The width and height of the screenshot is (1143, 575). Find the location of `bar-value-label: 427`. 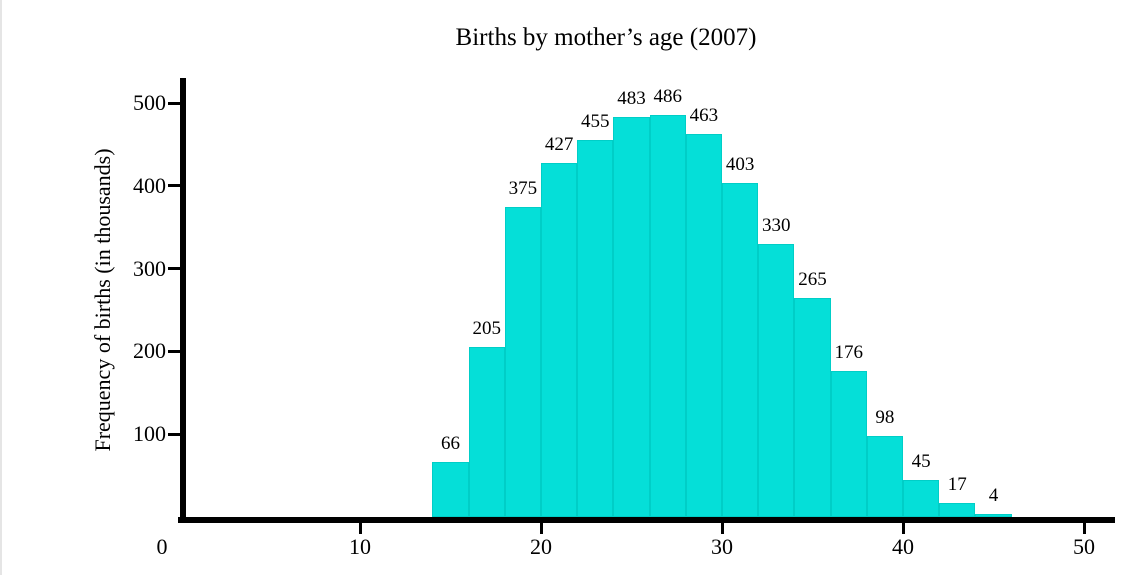

bar-value-label: 427 is located at coordinates (559, 145).